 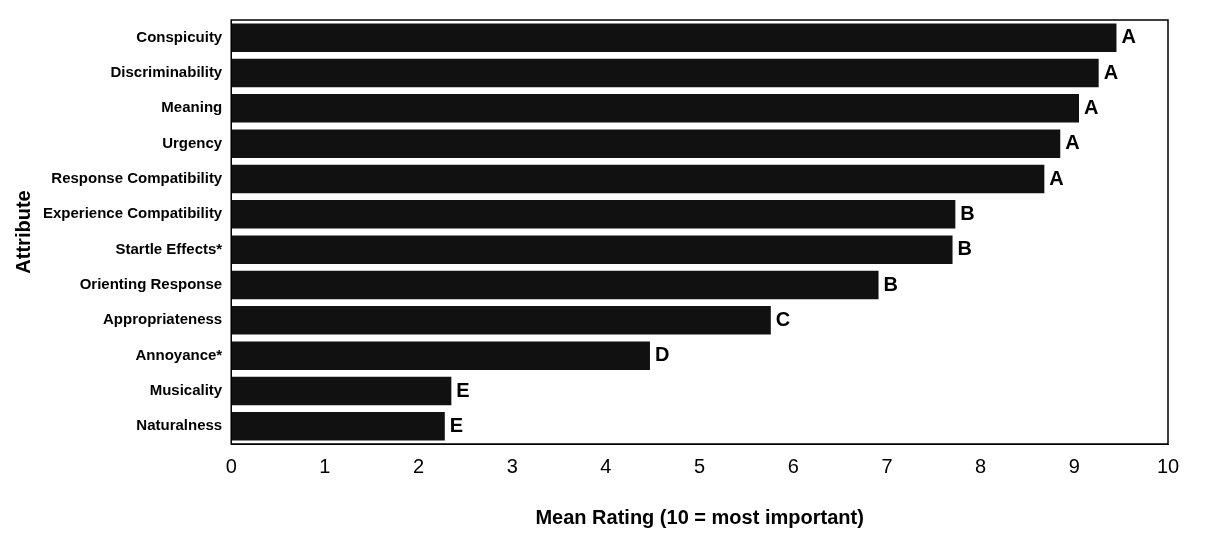 I want to click on x-tick-label: 7, so click(x=887, y=465).